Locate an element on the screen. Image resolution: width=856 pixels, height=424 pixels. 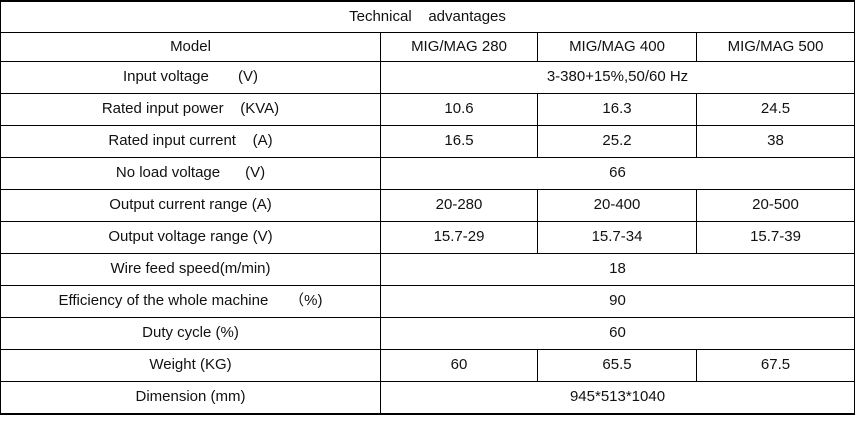
table-title-row: Technical advantages is located at coordinates (428, 16).